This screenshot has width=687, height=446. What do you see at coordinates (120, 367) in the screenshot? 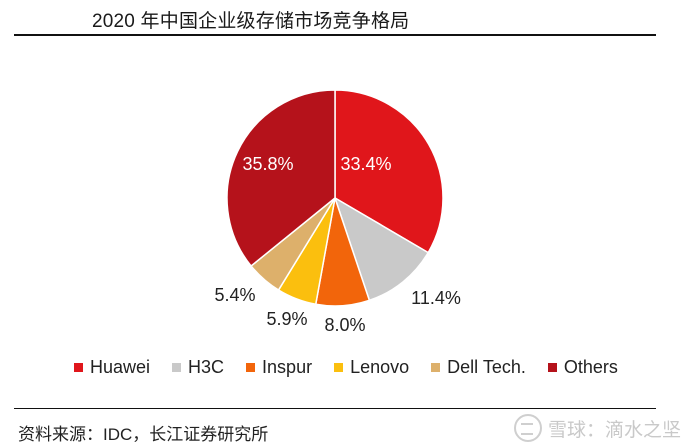
I see `legend-label: Huawei` at bounding box center [120, 367].